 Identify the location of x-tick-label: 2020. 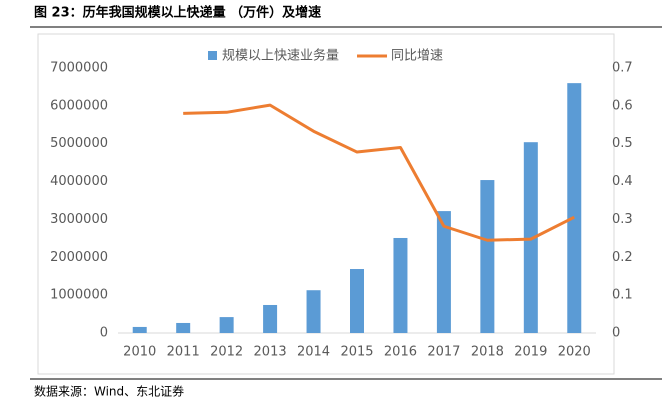
(574, 352).